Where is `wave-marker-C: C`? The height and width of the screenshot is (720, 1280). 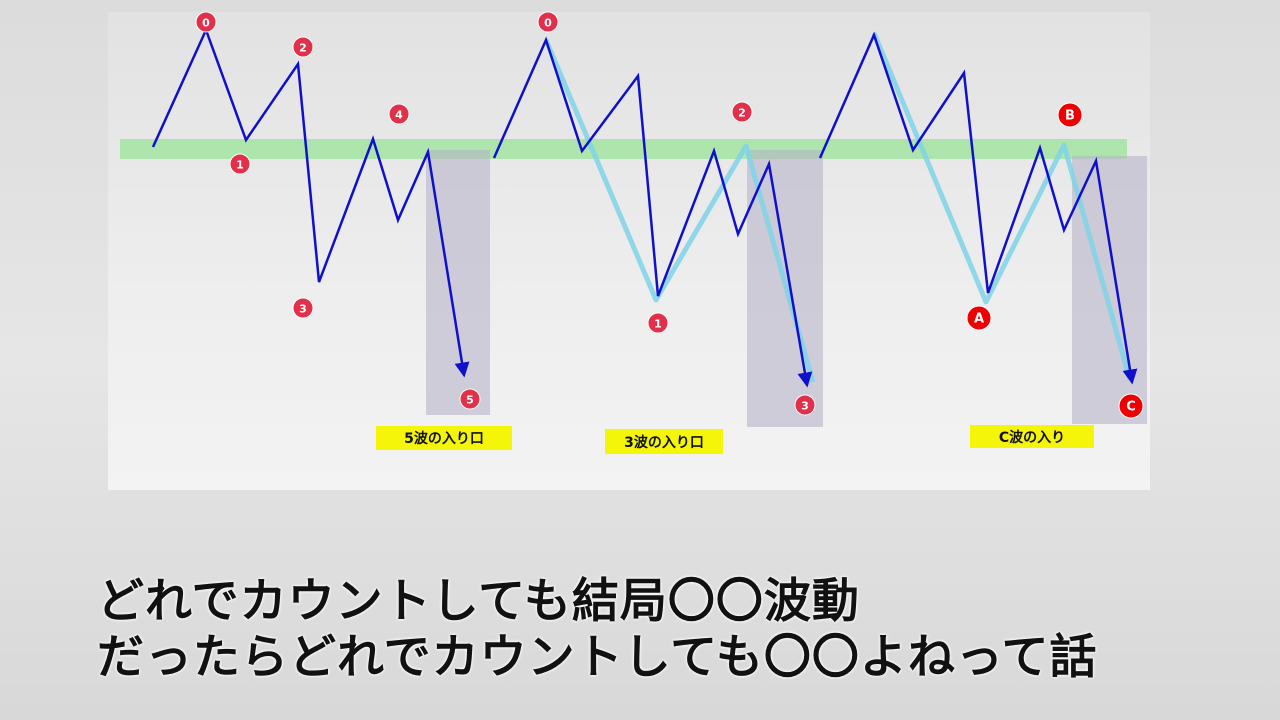 wave-marker-C: C is located at coordinates (1131, 407).